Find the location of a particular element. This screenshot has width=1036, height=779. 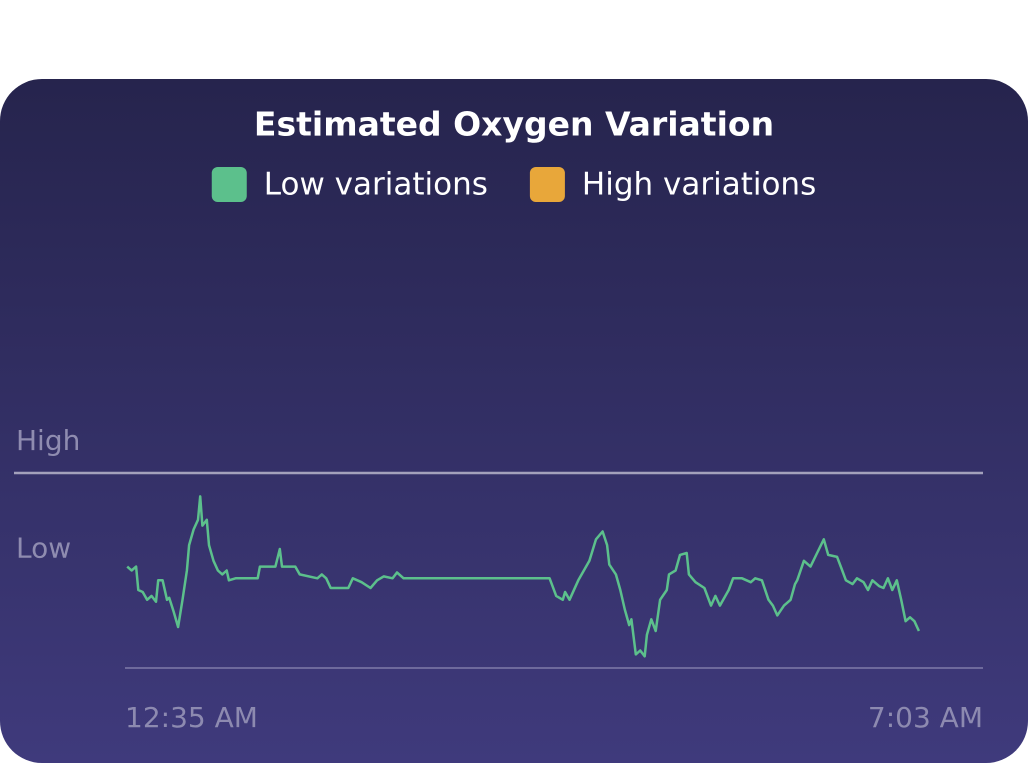

x-tick-label: 7:03 AM is located at coordinates (925, 717).